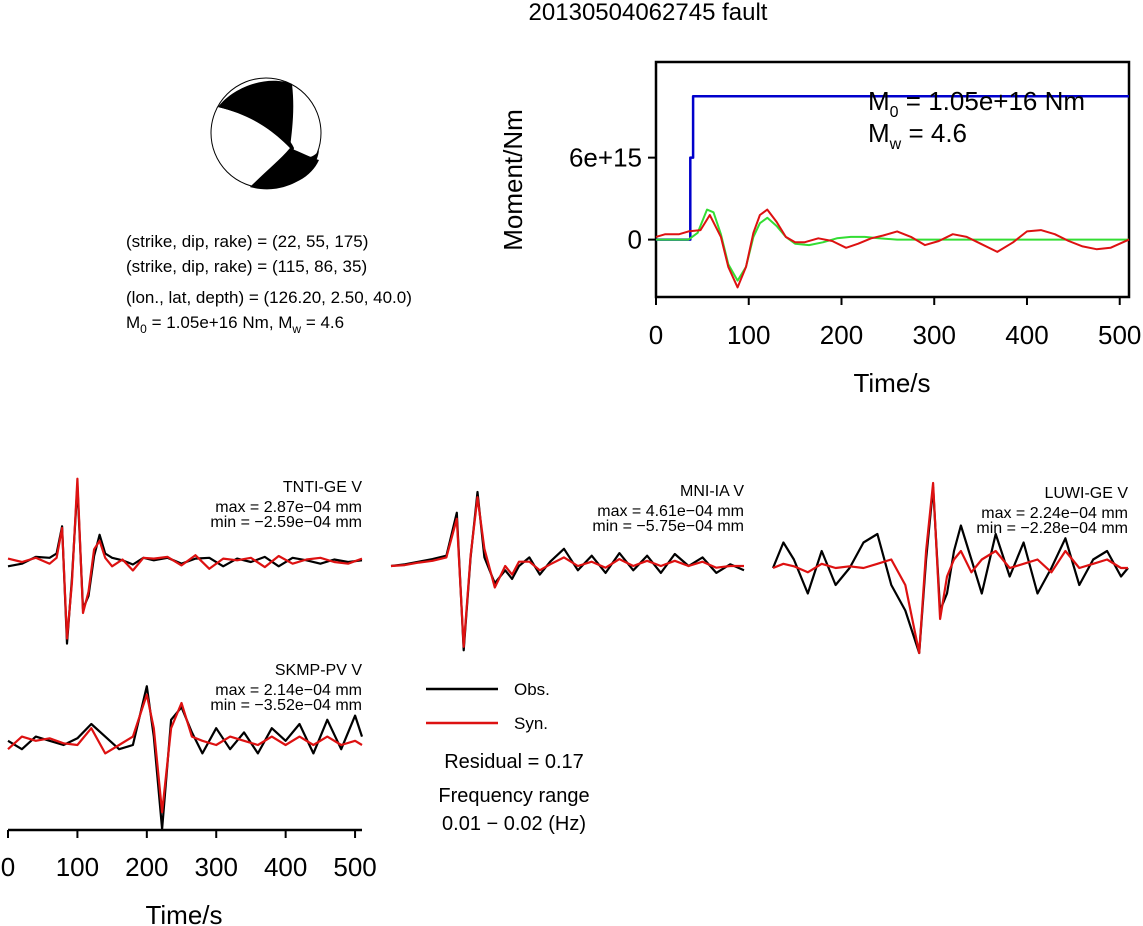 This screenshot has height=926, width=1143. I want to click on skmp-synthetic-trace, so click(185, 753).